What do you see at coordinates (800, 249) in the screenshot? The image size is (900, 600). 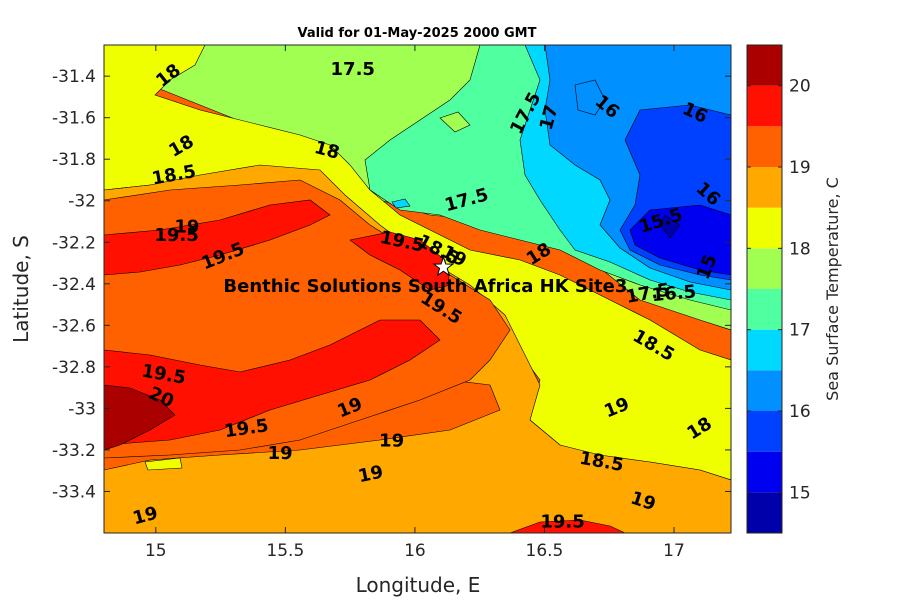 I see `colorbar-tick-label: 18` at bounding box center [800, 249].